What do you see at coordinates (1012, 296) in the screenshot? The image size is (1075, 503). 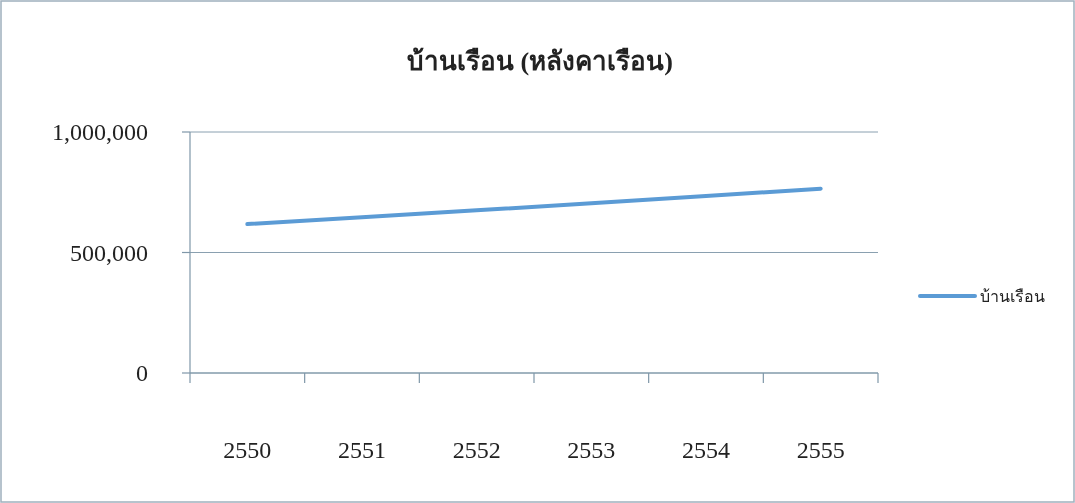 I see `legend-label: บ้านเรือน` at bounding box center [1012, 296].